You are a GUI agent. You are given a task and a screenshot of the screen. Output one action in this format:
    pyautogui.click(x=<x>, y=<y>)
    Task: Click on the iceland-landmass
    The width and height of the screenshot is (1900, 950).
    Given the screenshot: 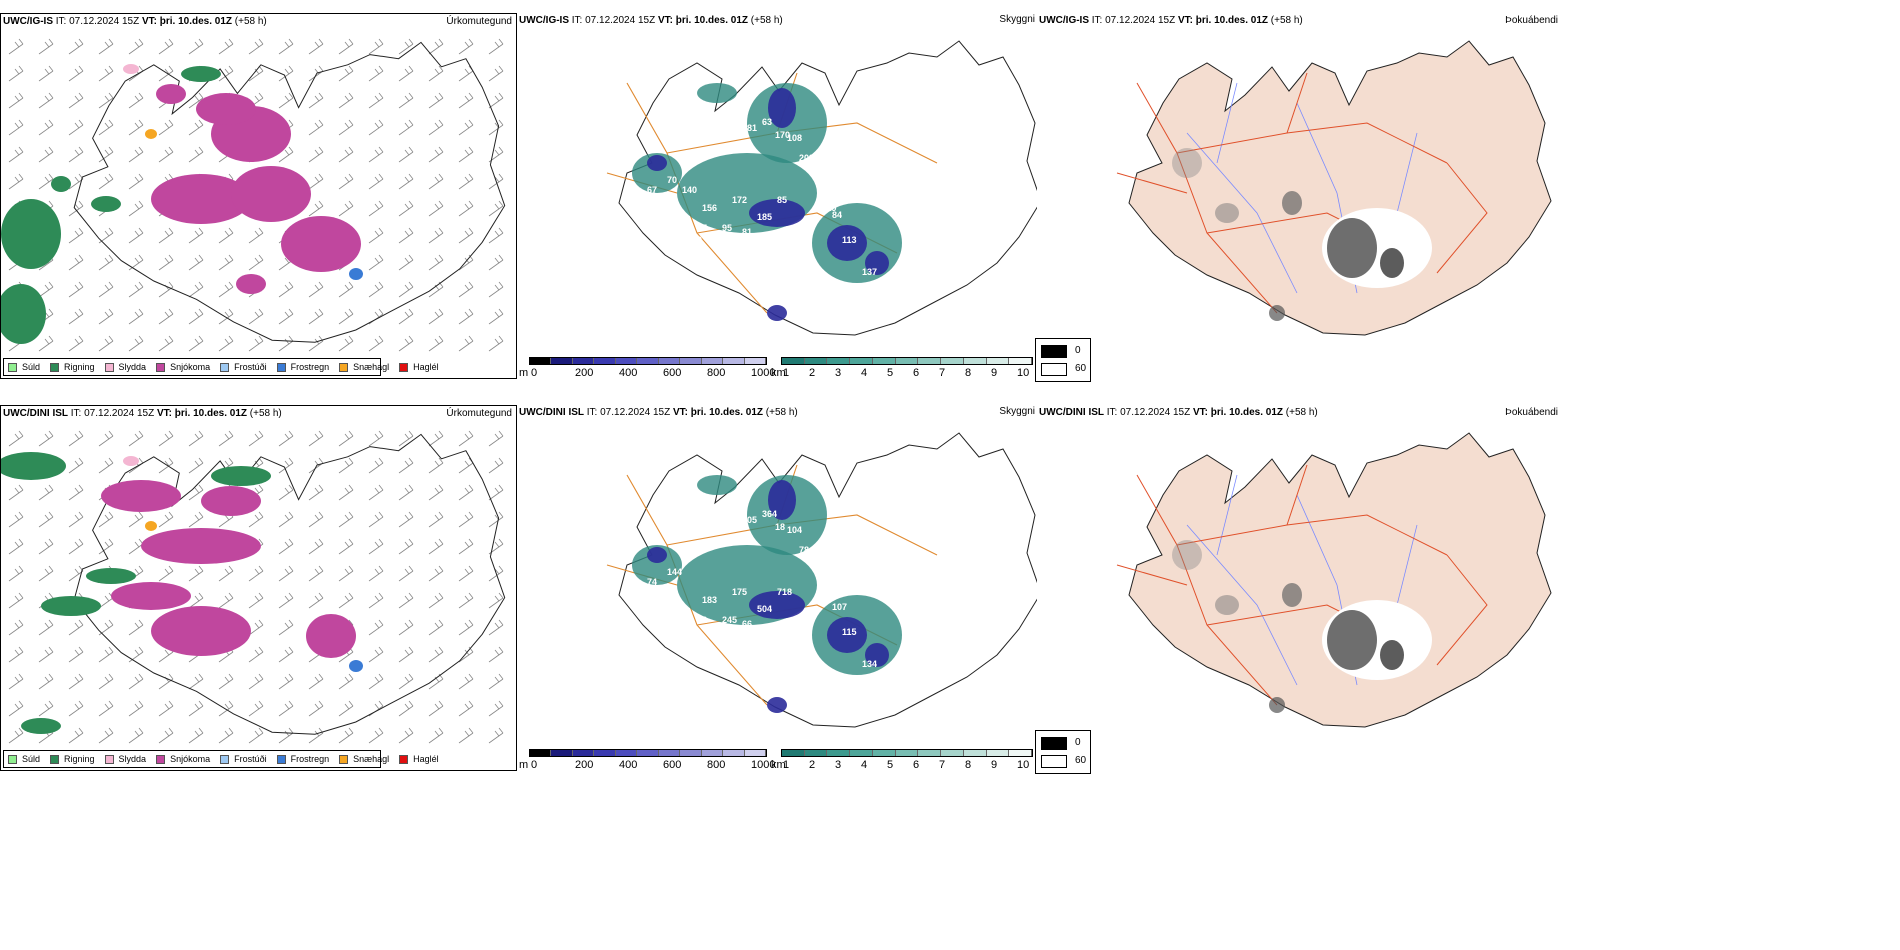 What is the action you would take?
    pyautogui.click(x=1340, y=580)
    